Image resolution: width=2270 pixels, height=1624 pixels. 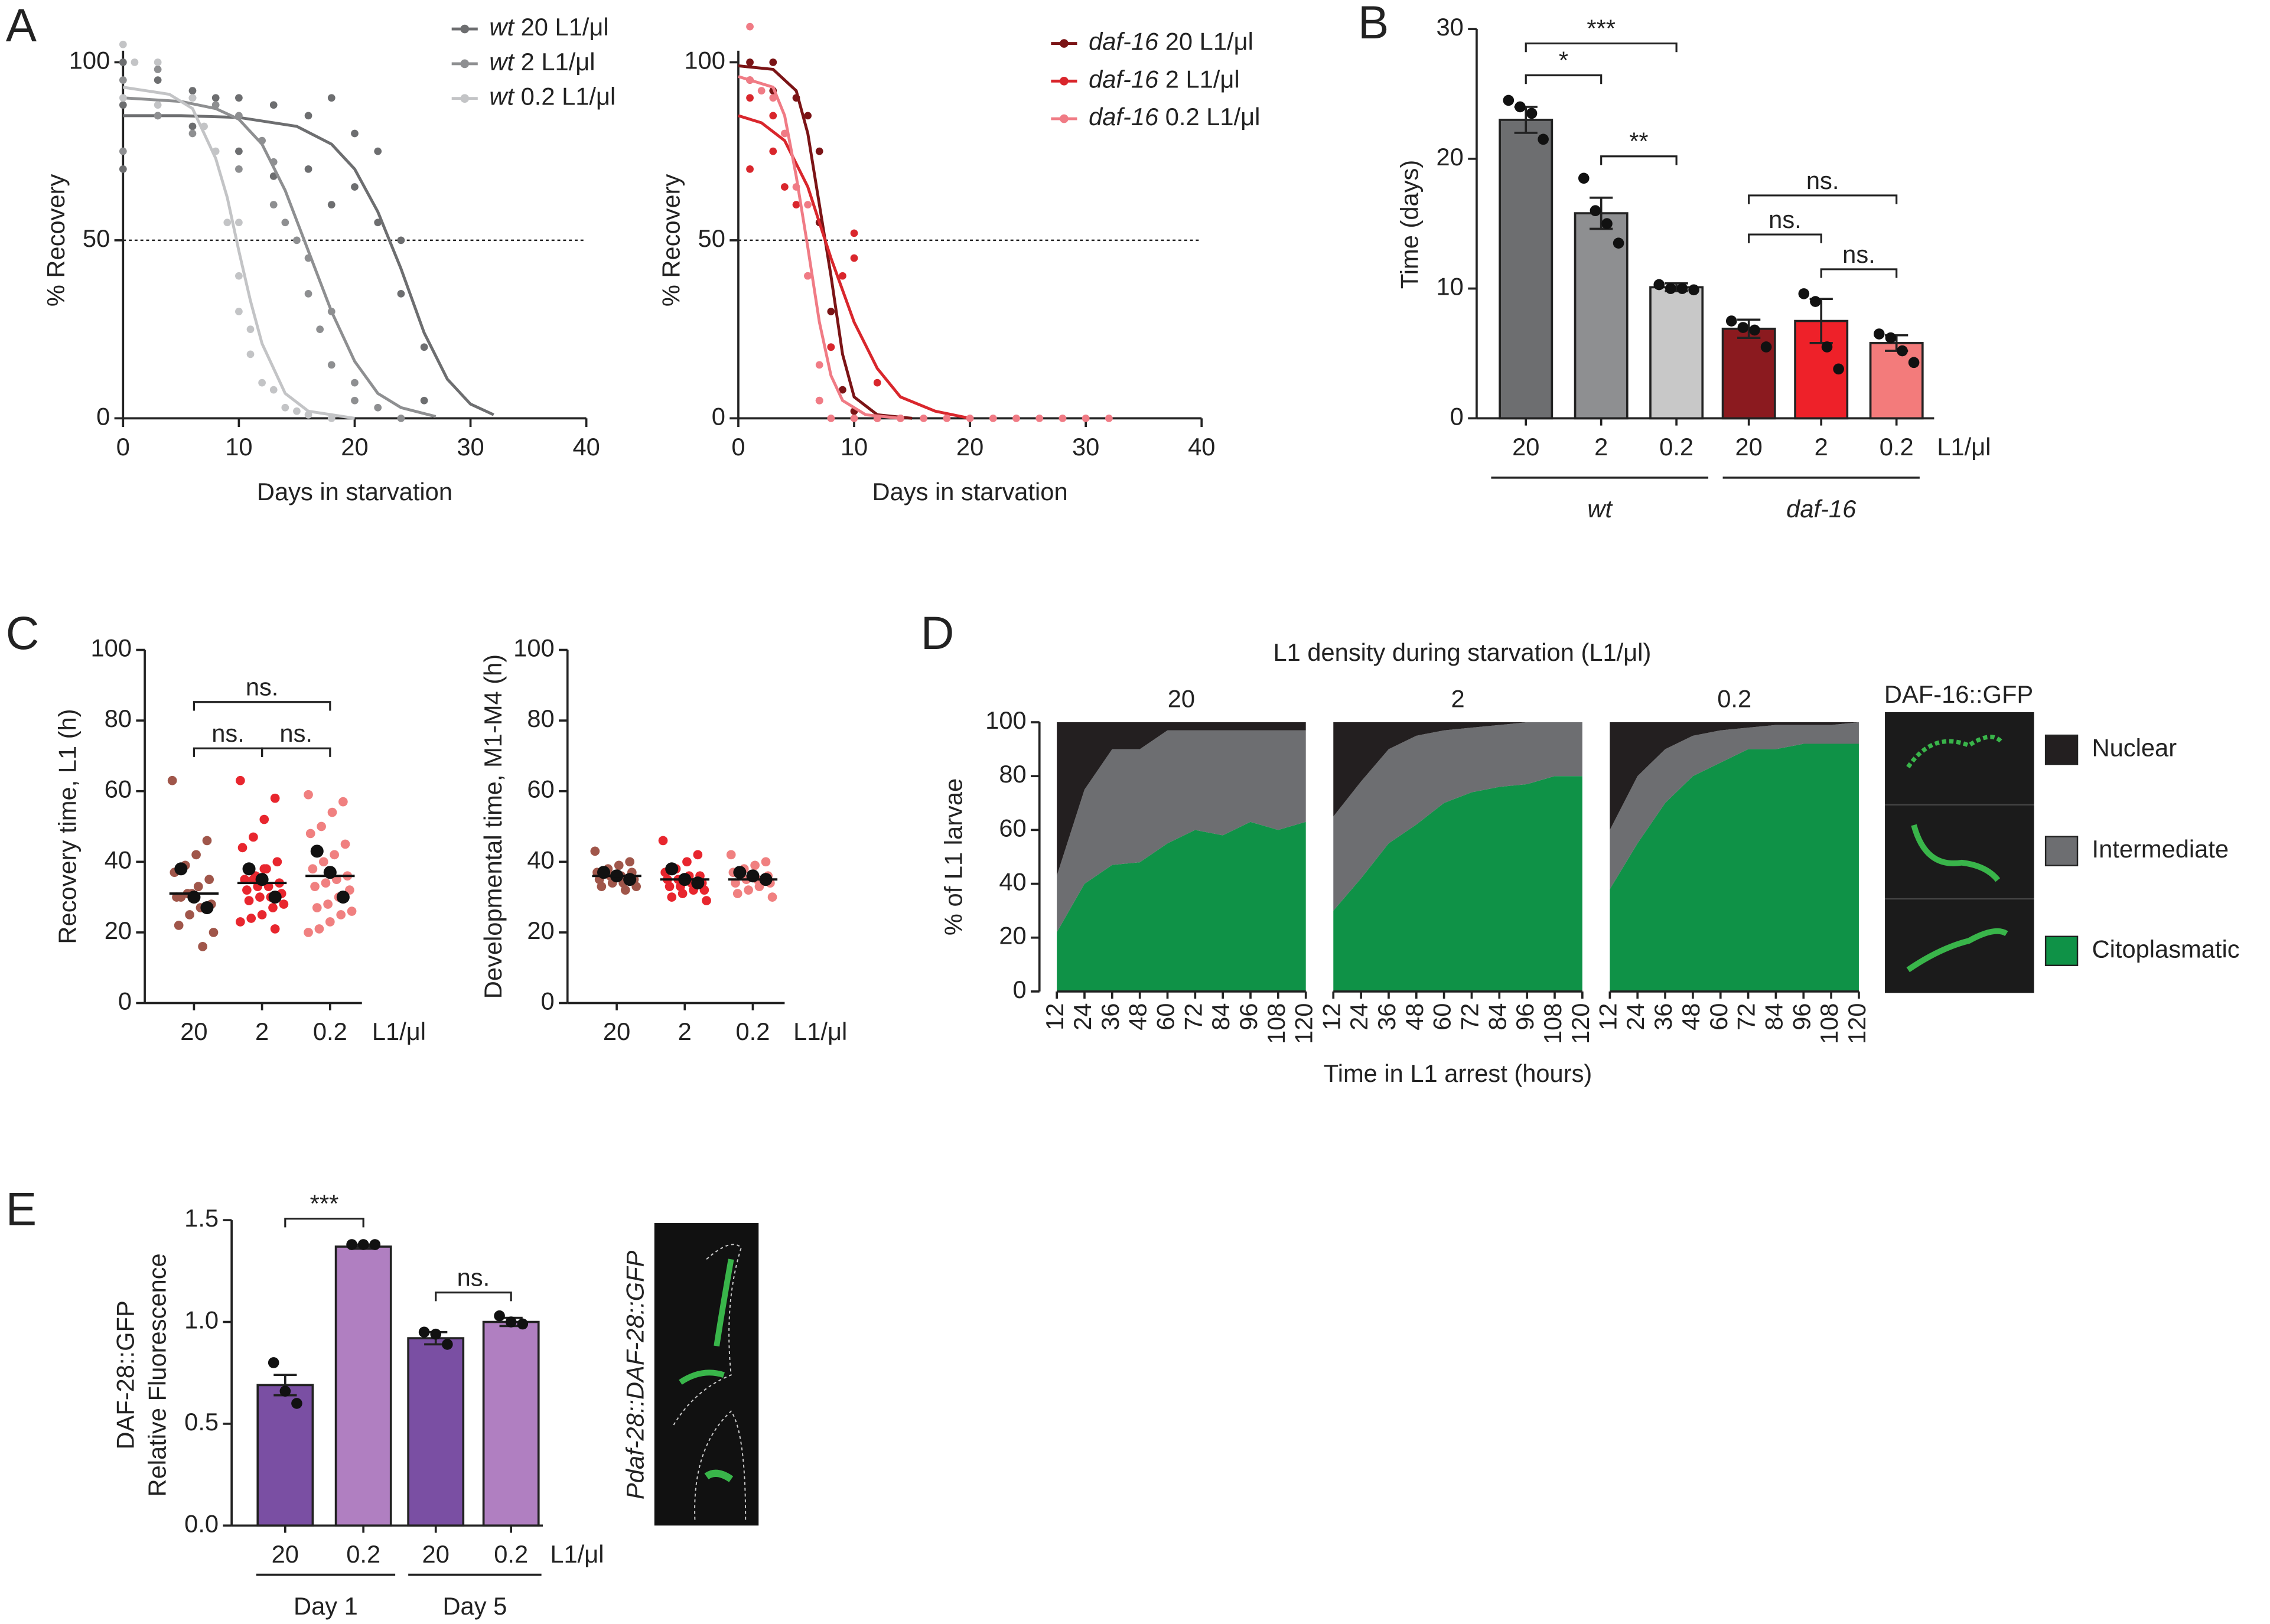 I want to click on error-bar, so click(x=1601, y=213).